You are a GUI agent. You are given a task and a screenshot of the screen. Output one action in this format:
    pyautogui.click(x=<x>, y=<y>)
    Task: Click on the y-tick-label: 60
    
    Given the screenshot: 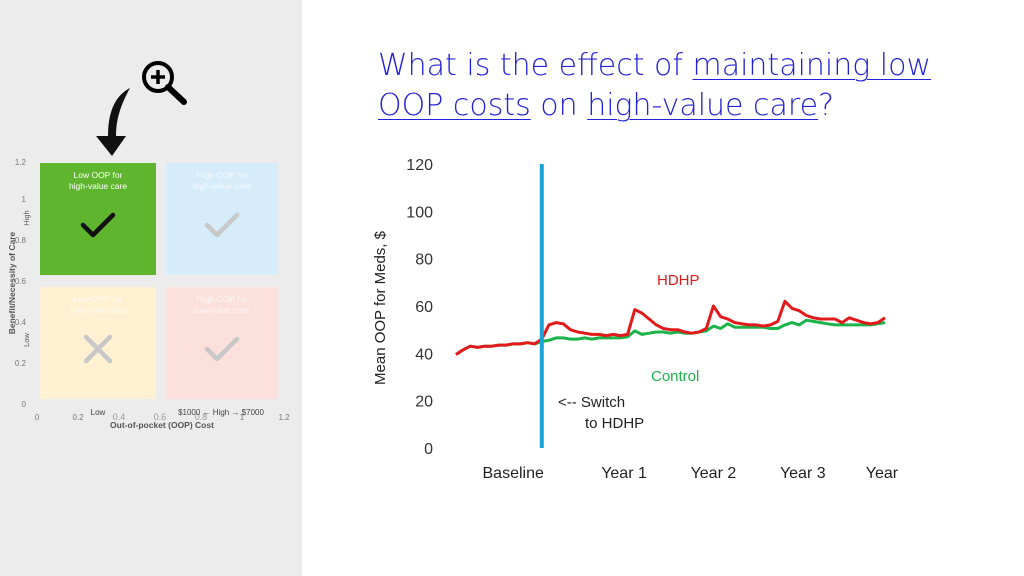 What is the action you would take?
    pyautogui.click(x=424, y=307)
    